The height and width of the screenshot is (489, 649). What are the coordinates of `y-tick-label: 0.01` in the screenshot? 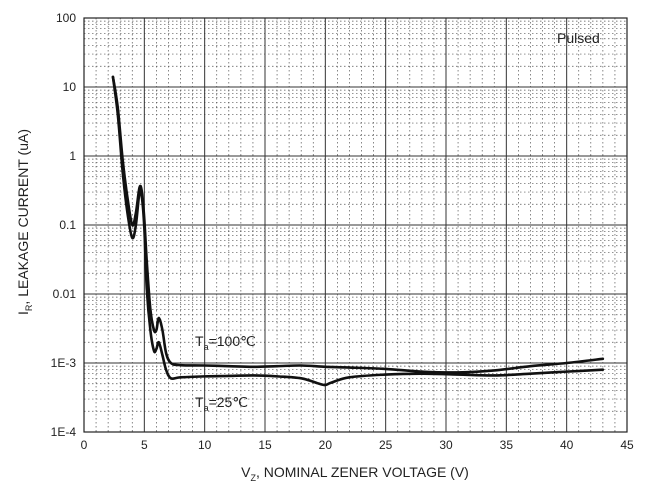 It's located at (65, 294).